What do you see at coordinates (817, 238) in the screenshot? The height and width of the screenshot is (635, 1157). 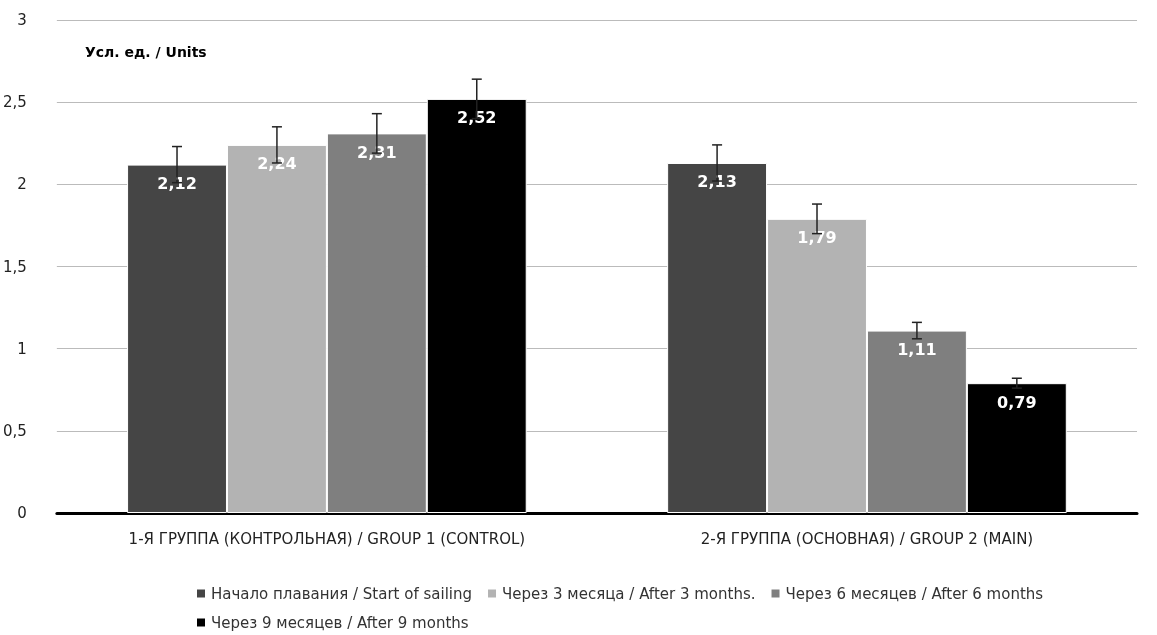 I see `data-label: 1,79` at bounding box center [817, 238].